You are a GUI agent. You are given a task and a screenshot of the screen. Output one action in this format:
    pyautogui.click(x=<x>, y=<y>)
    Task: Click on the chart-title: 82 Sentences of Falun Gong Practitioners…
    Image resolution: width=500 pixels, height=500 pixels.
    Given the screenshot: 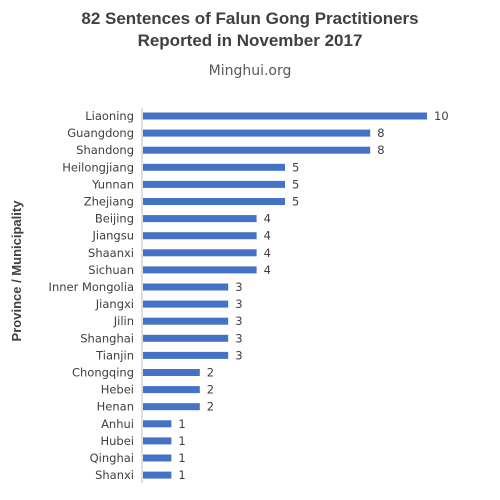 What is the action you would take?
    pyautogui.click(x=250, y=29)
    